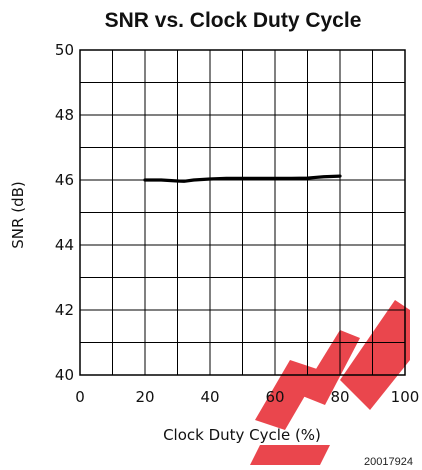 This screenshot has height=470, width=422. Describe the element at coordinates (80, 397) in the screenshot. I see `x-tick-label: 0` at that location.